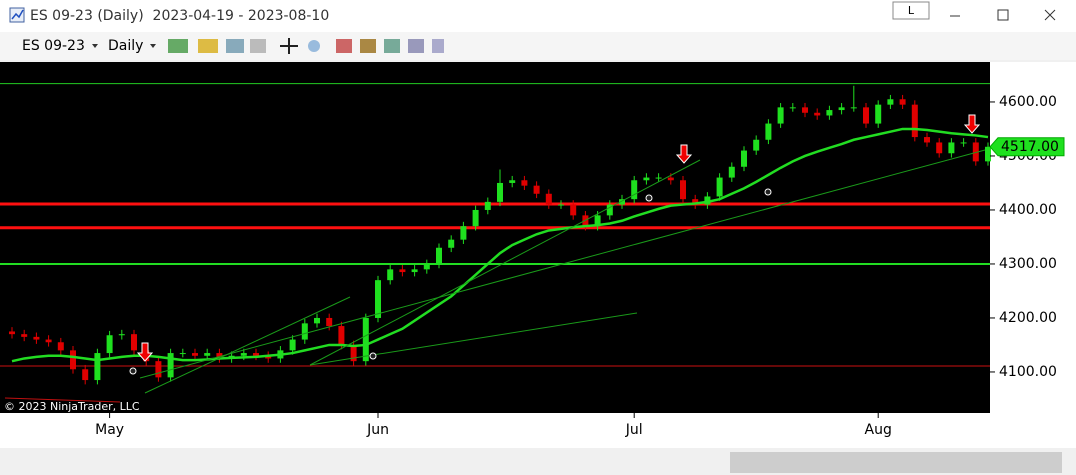 Image resolution: width=1076 pixels, height=475 pixels. I want to click on close, so click(1050, 15).